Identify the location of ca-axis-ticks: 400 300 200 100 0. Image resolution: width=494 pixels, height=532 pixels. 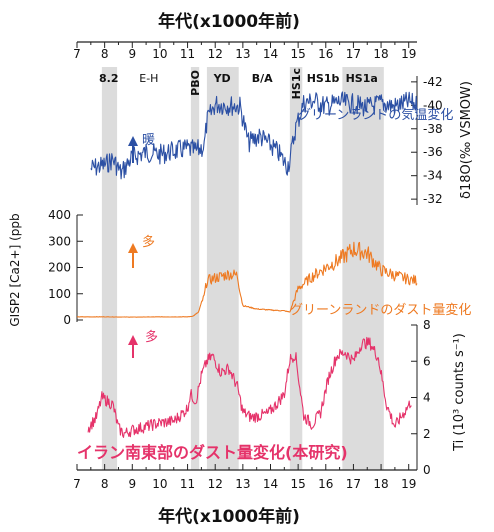
(65, 267).